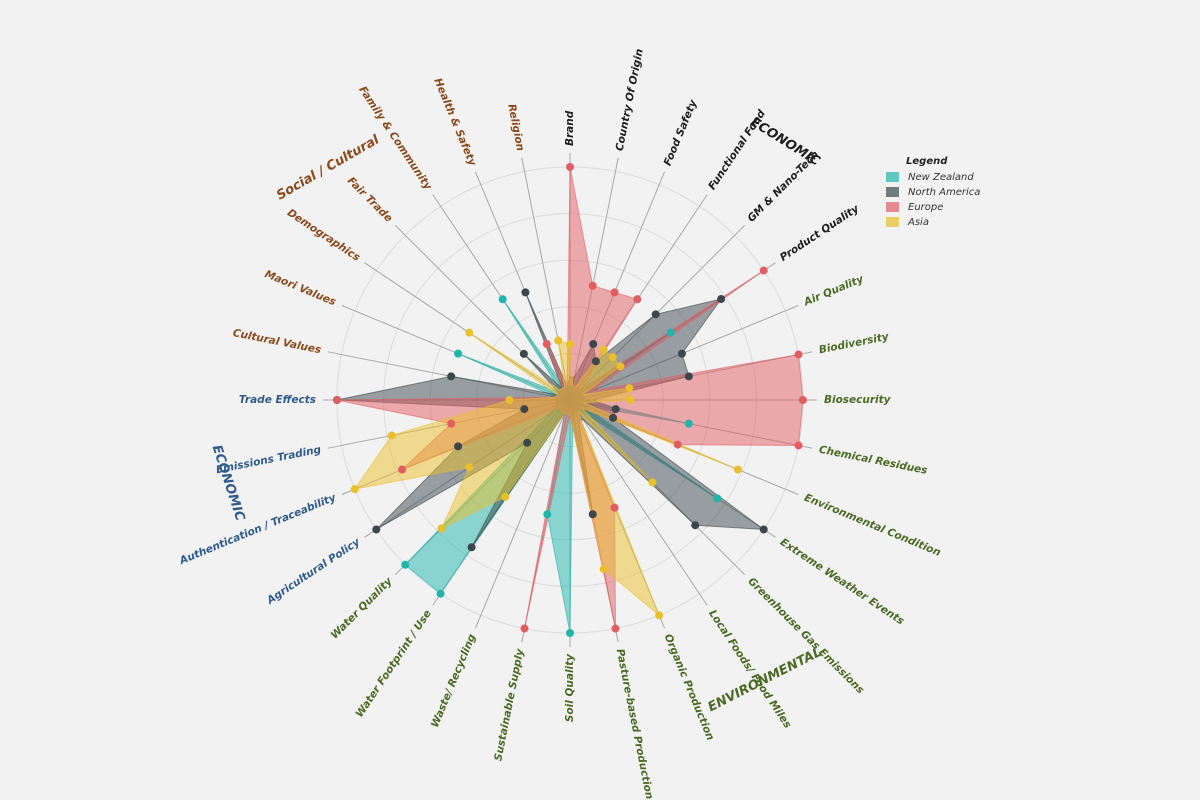  What do you see at coordinates (635, 724) in the screenshot?
I see `axis-label: Pasture-based Production` at bounding box center [635, 724].